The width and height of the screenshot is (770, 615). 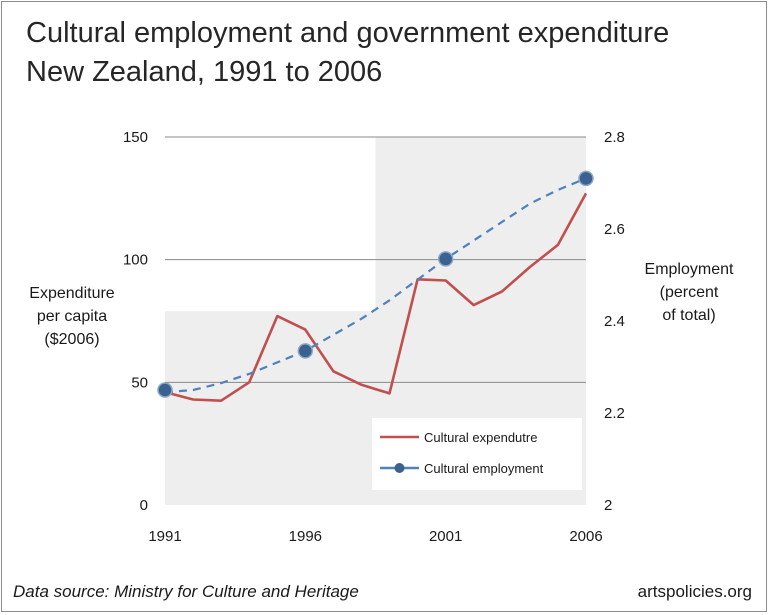 What do you see at coordinates (445, 536) in the screenshot?
I see `x-tick-label: 2001` at bounding box center [445, 536].